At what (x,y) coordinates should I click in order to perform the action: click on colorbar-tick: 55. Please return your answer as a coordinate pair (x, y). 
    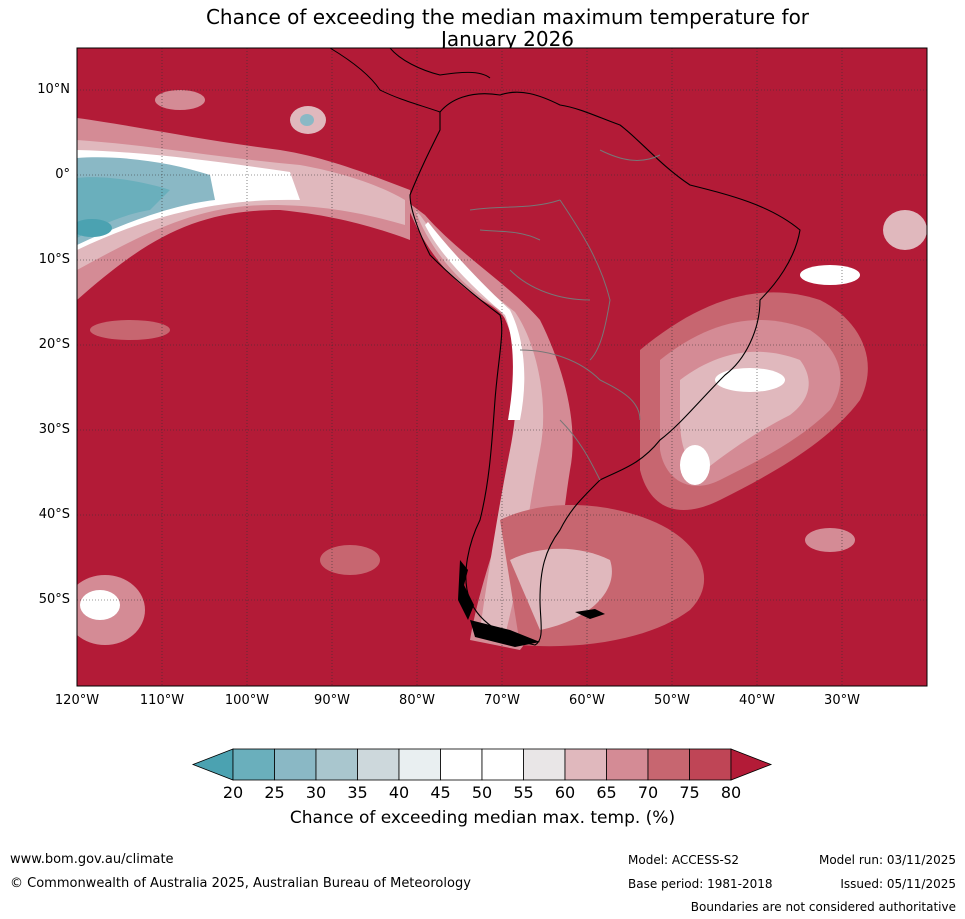
    Looking at the image, I should click on (523, 792).